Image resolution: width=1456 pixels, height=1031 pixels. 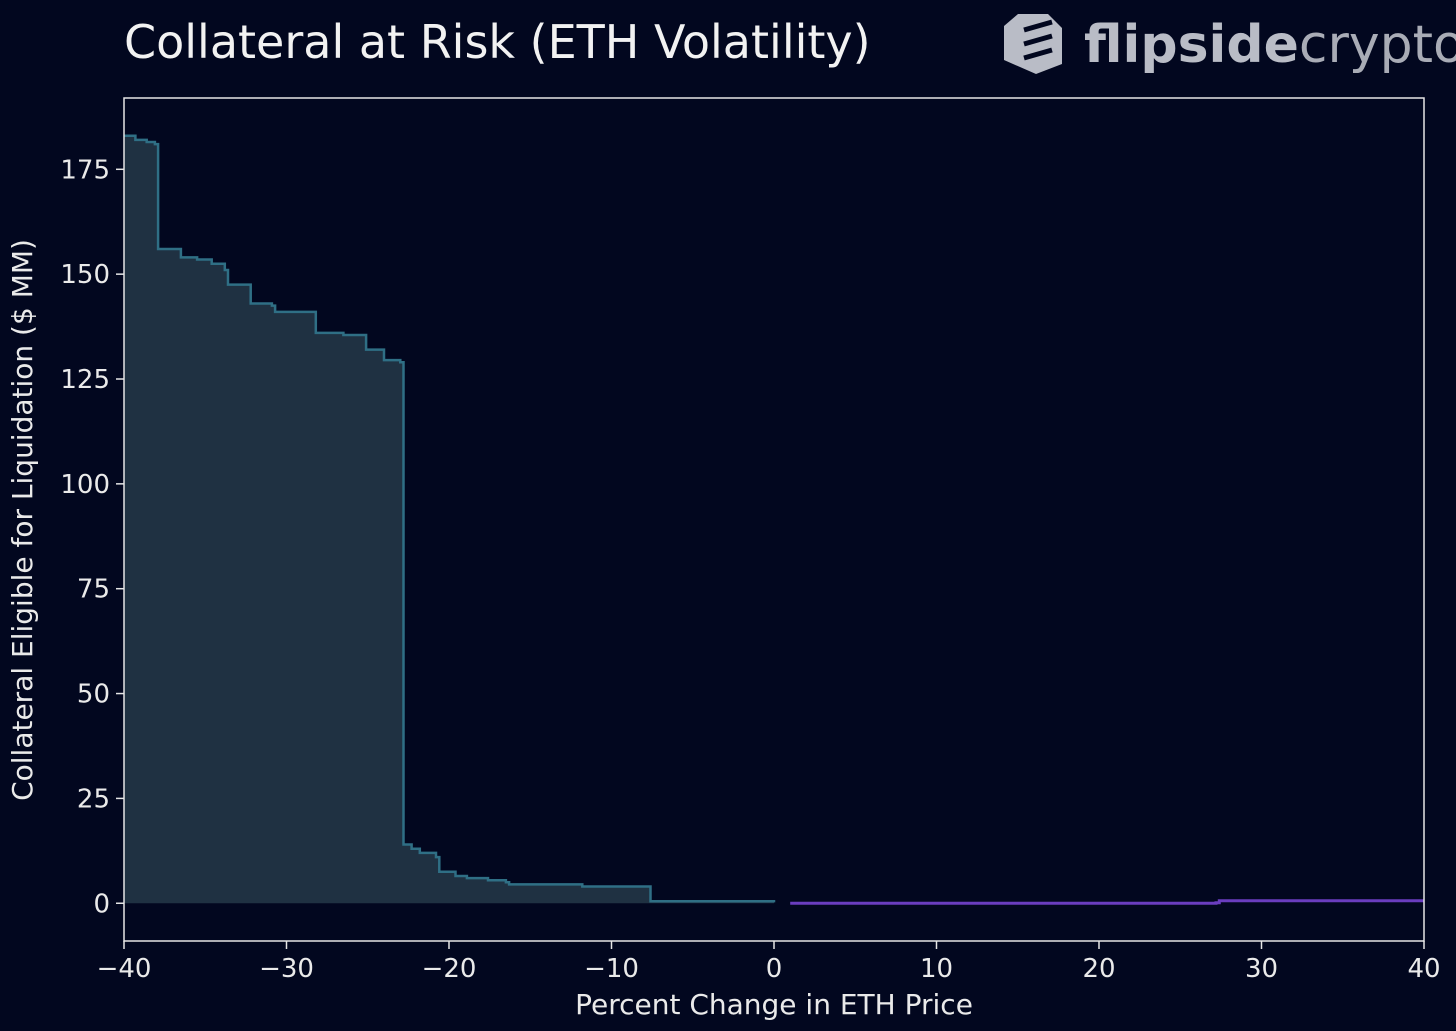 What do you see at coordinates (449, 969) in the screenshot?
I see `x-tick-label: −20` at bounding box center [449, 969].